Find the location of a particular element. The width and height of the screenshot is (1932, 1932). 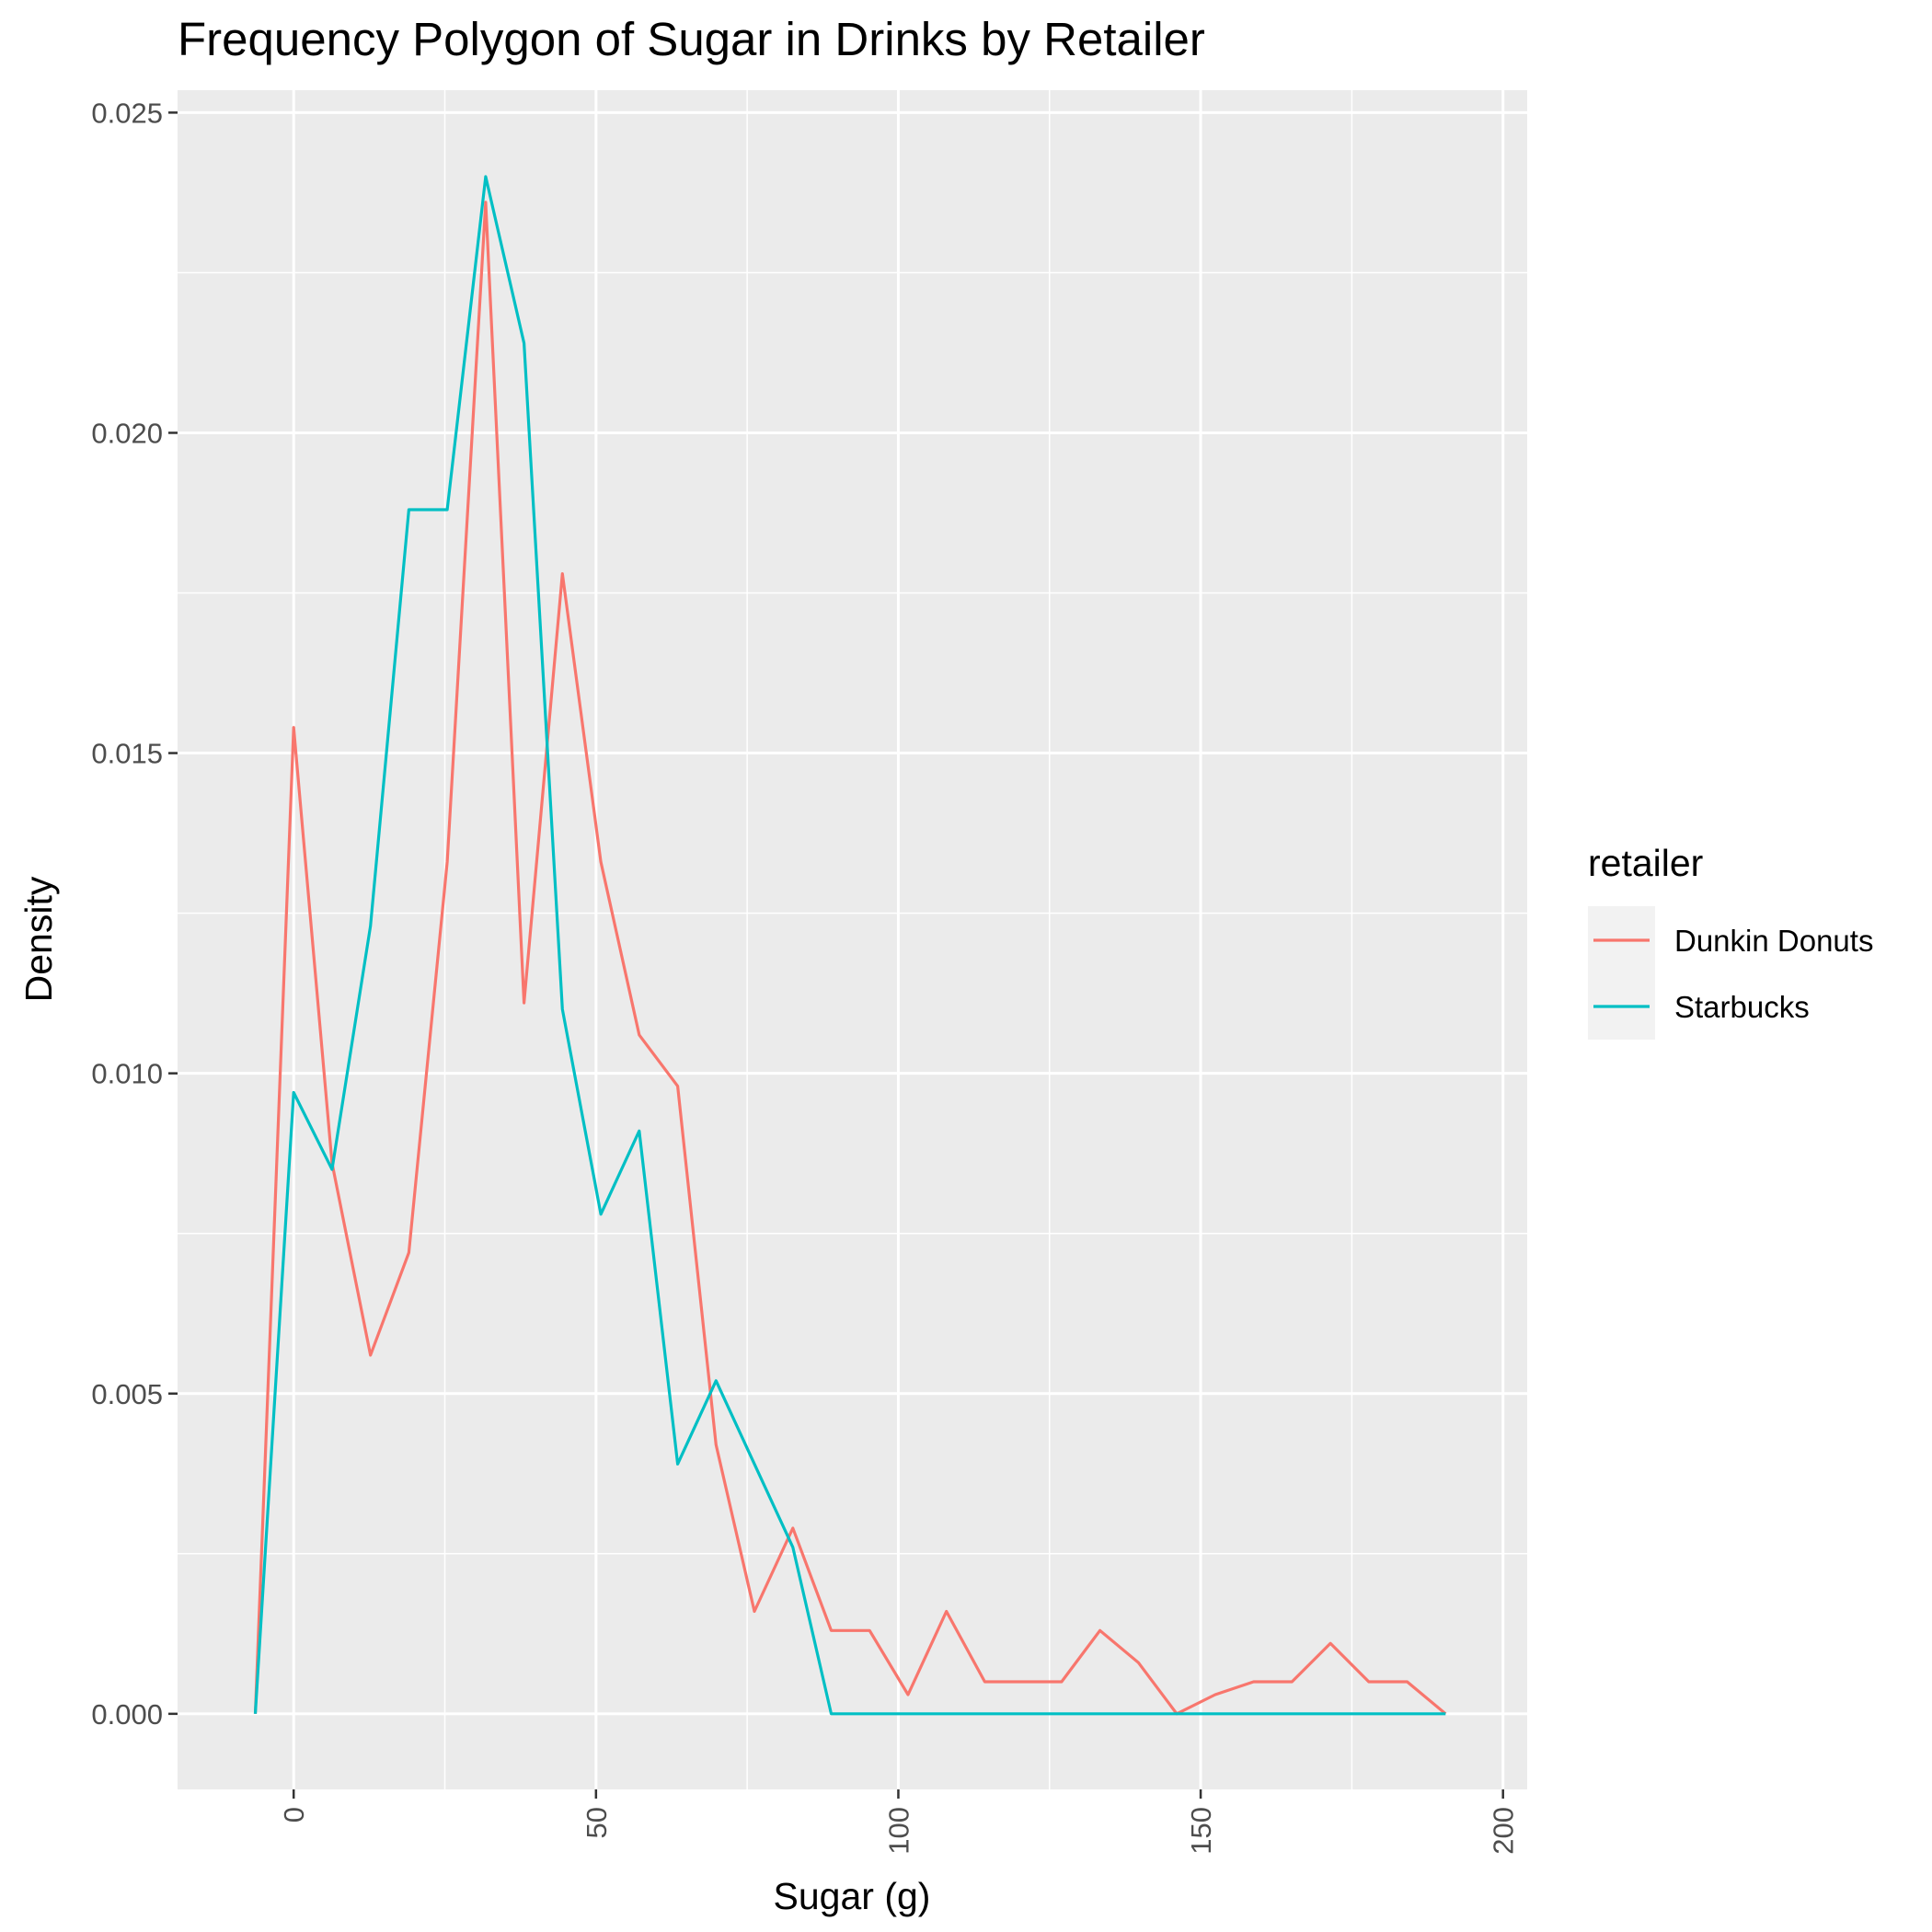

legend-key-background is located at coordinates (1621, 973).